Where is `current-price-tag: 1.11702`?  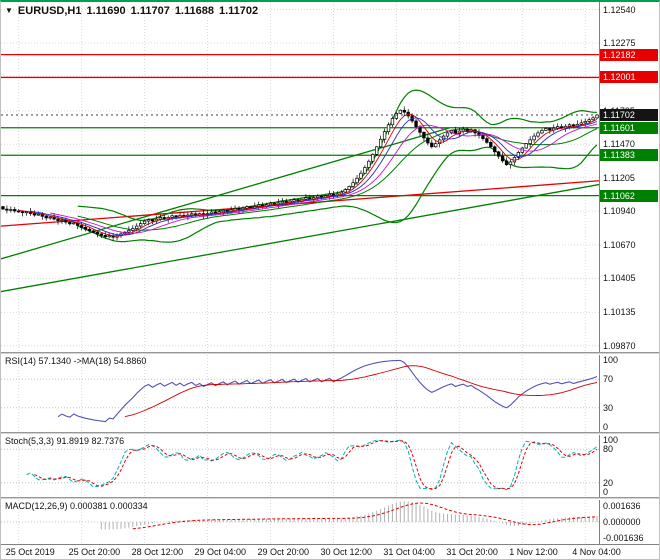
current-price-tag: 1.11702 is located at coordinates (629, 115).